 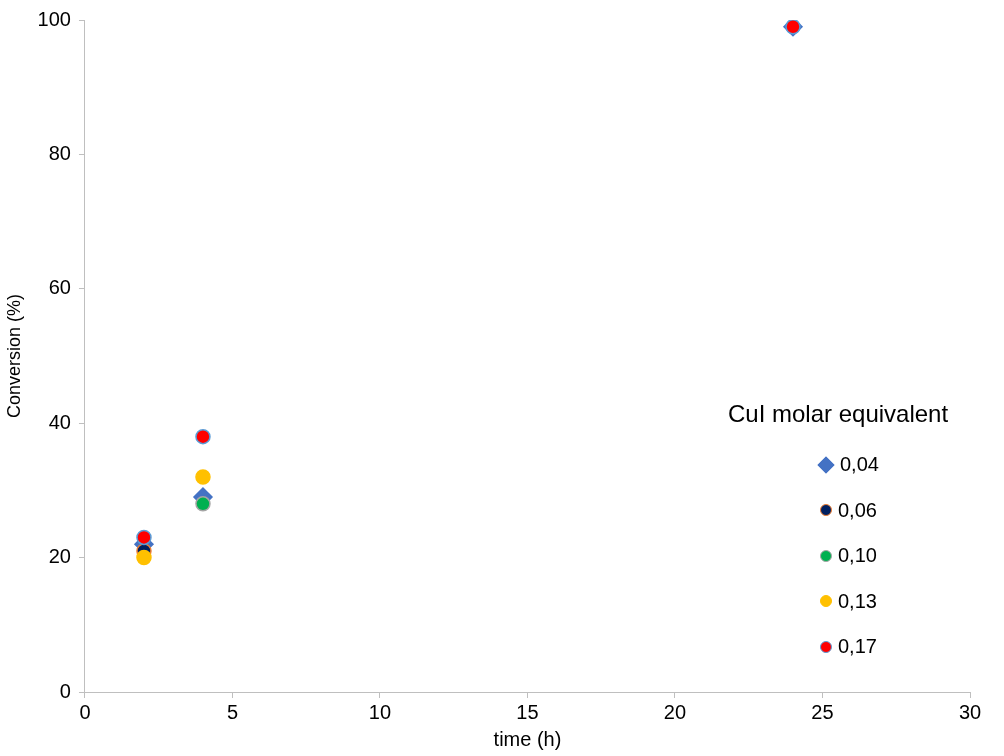 What do you see at coordinates (59, 152) in the screenshot?
I see `y-tick-label: 80` at bounding box center [59, 152].